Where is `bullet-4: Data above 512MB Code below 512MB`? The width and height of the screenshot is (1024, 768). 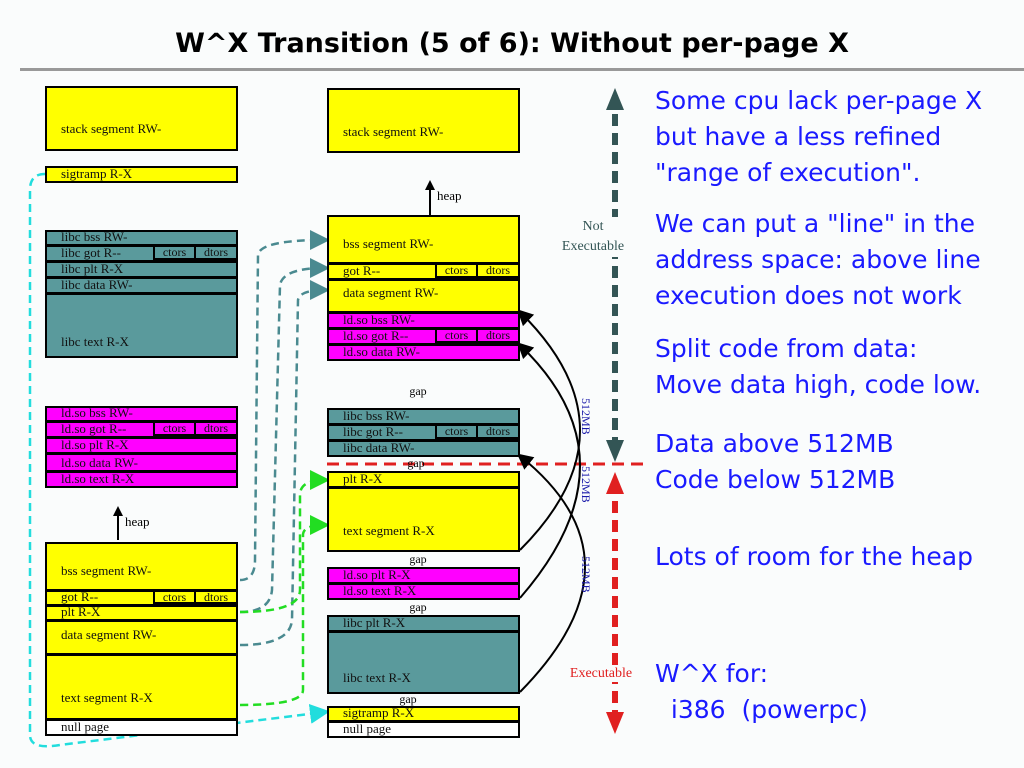
bullet-4: Data above 512MB Code below 512MB is located at coordinates (775, 461).